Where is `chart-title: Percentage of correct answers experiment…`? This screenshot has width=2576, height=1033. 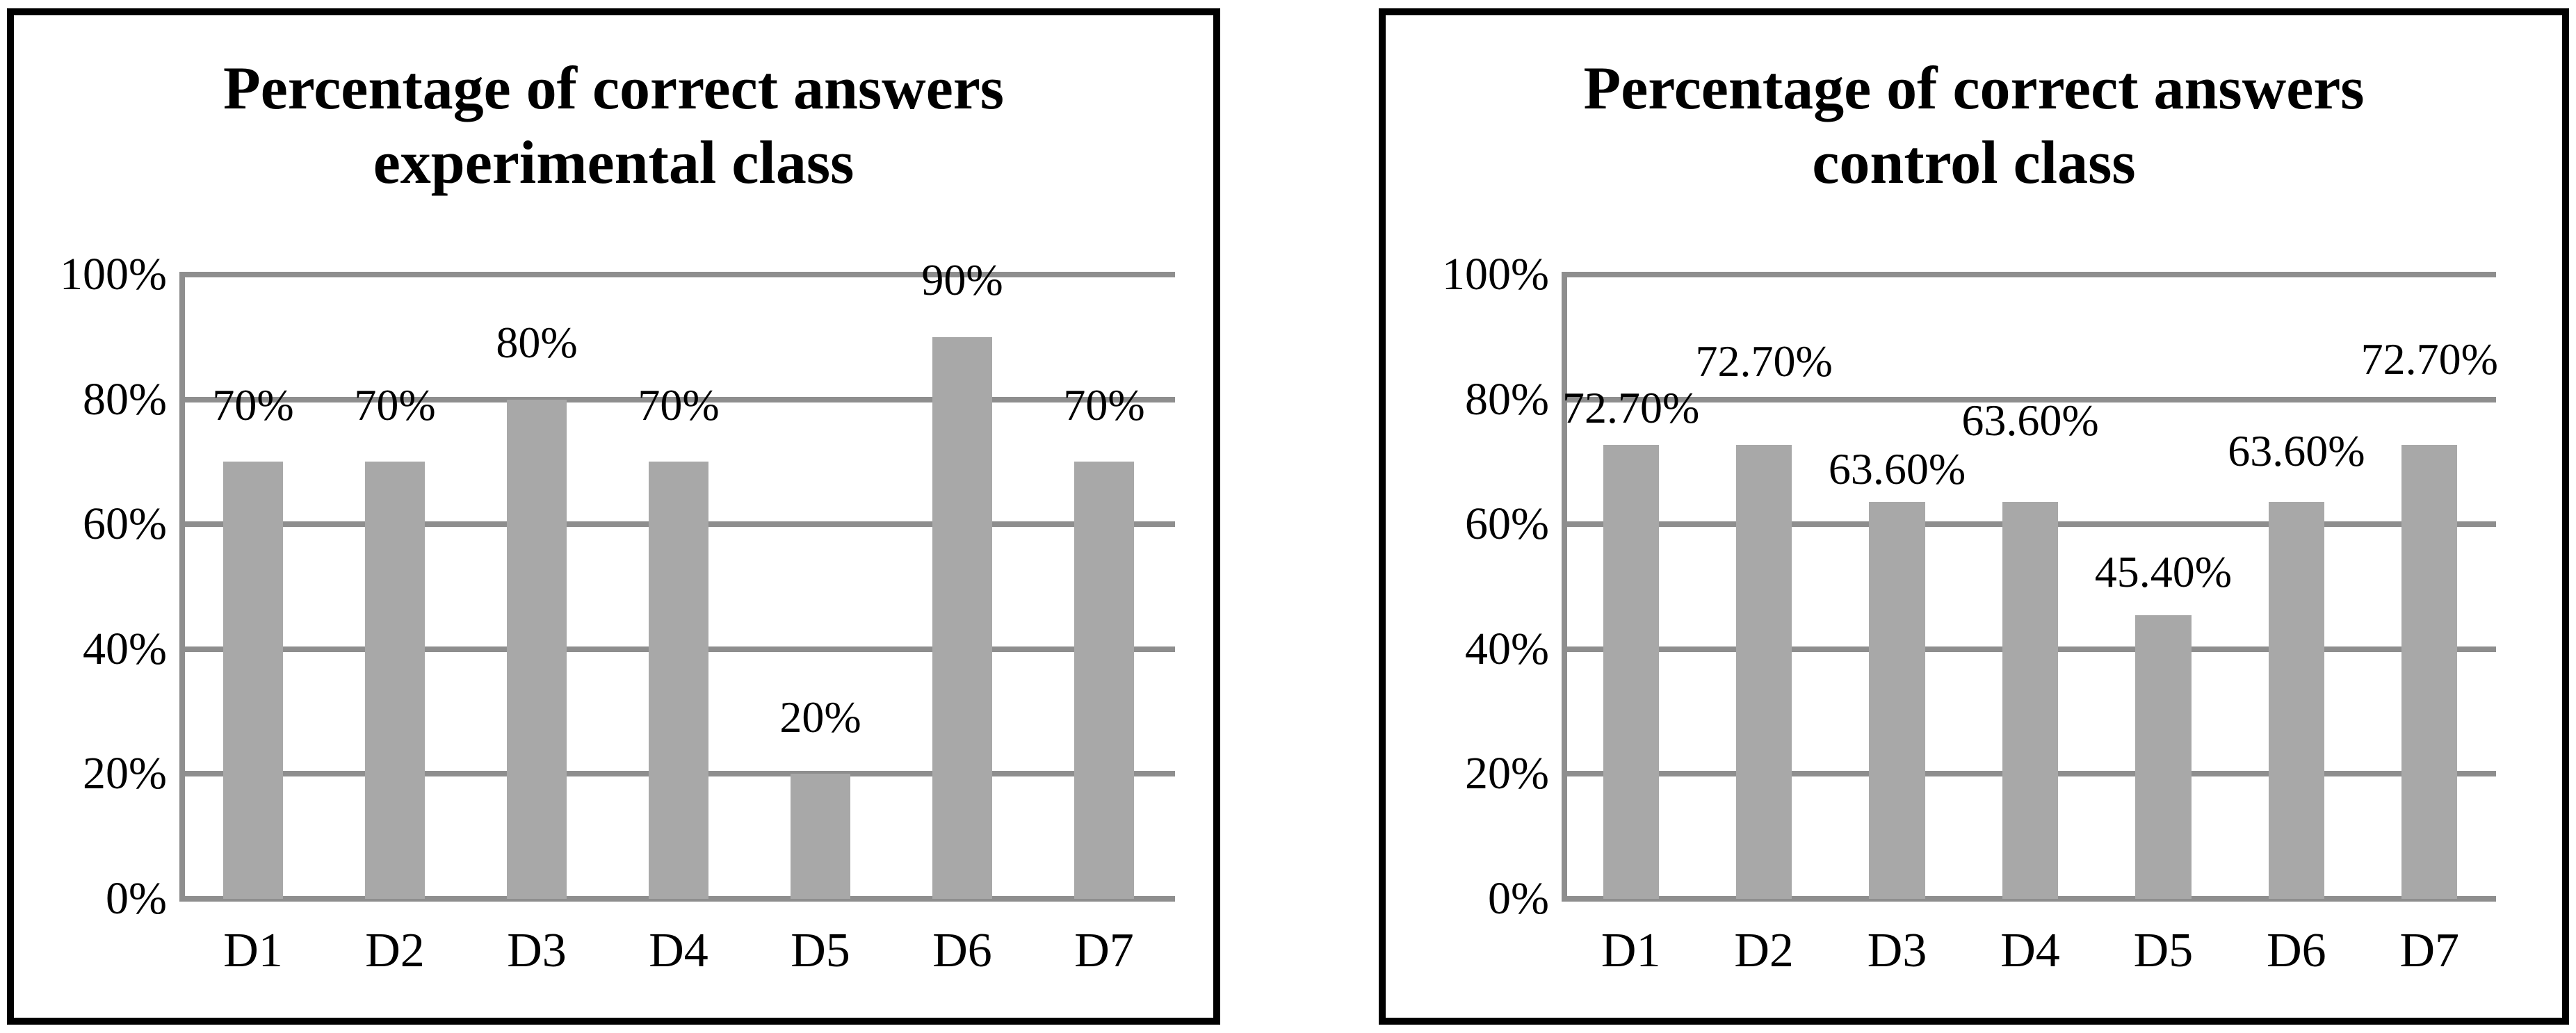 chart-title: Percentage of correct answers experiment… is located at coordinates (613, 125).